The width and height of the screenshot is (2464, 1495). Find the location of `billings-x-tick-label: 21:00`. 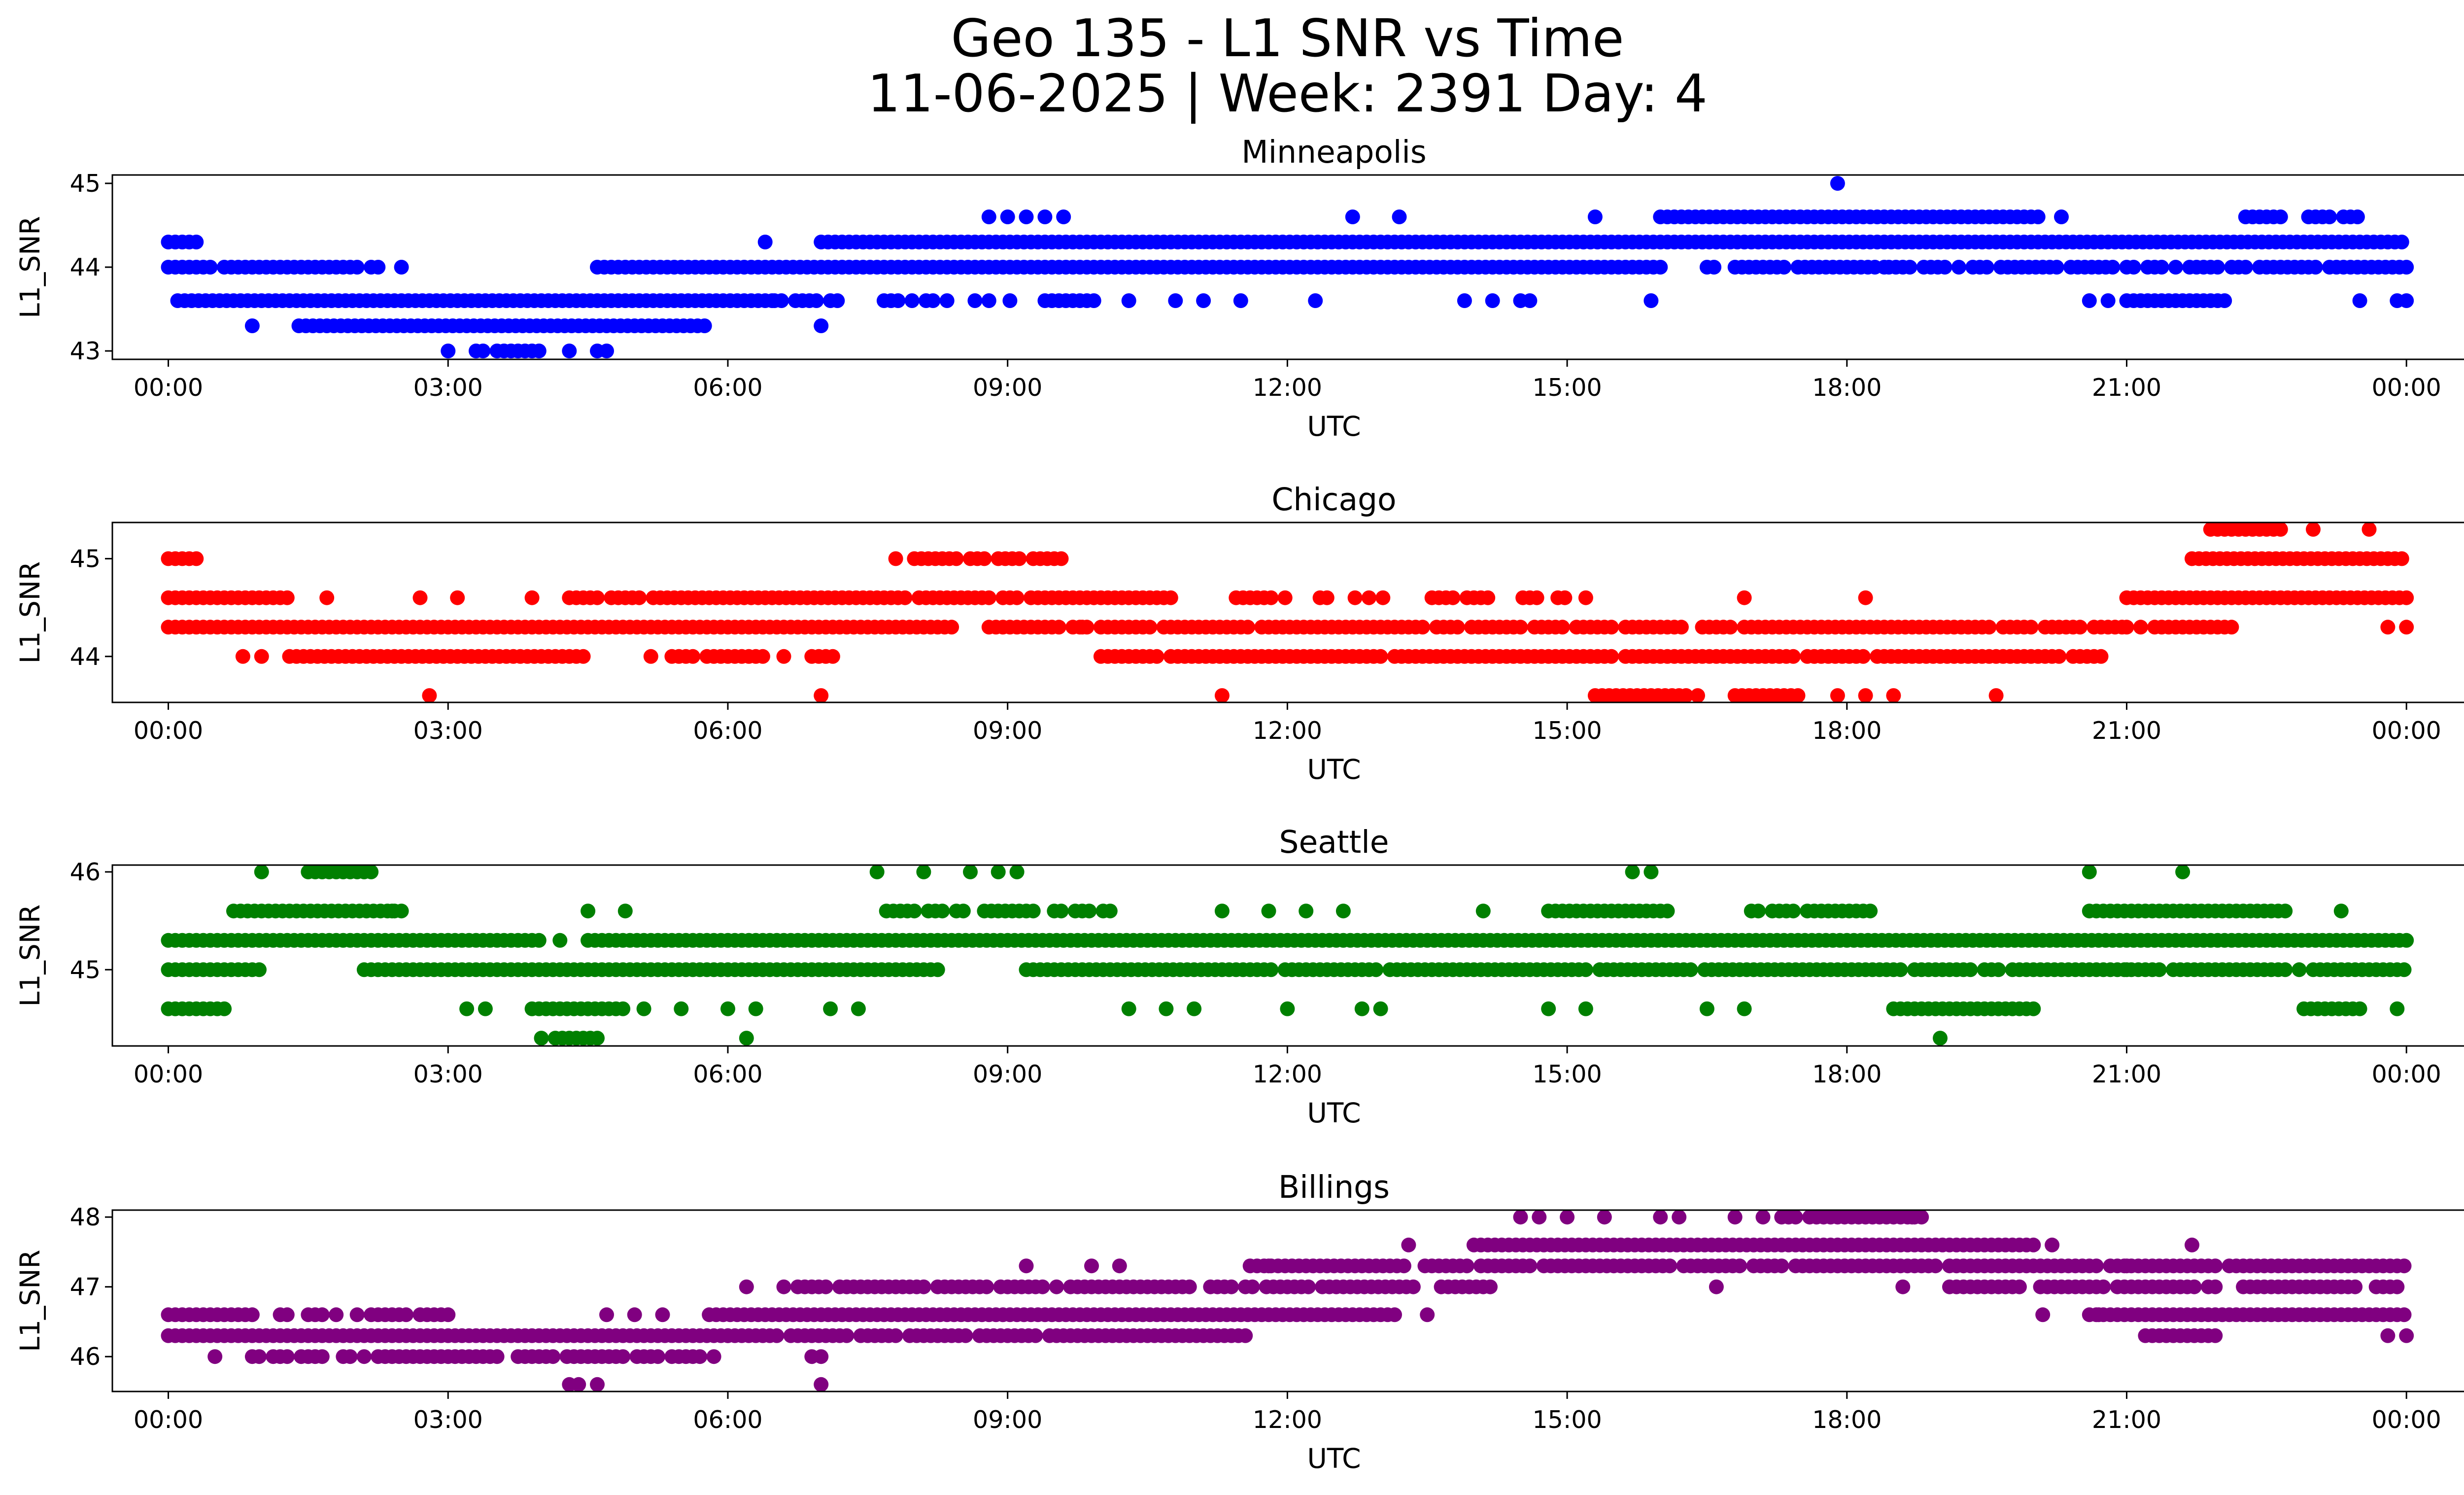

billings-x-tick-label: 21:00 is located at coordinates (2126, 1420).